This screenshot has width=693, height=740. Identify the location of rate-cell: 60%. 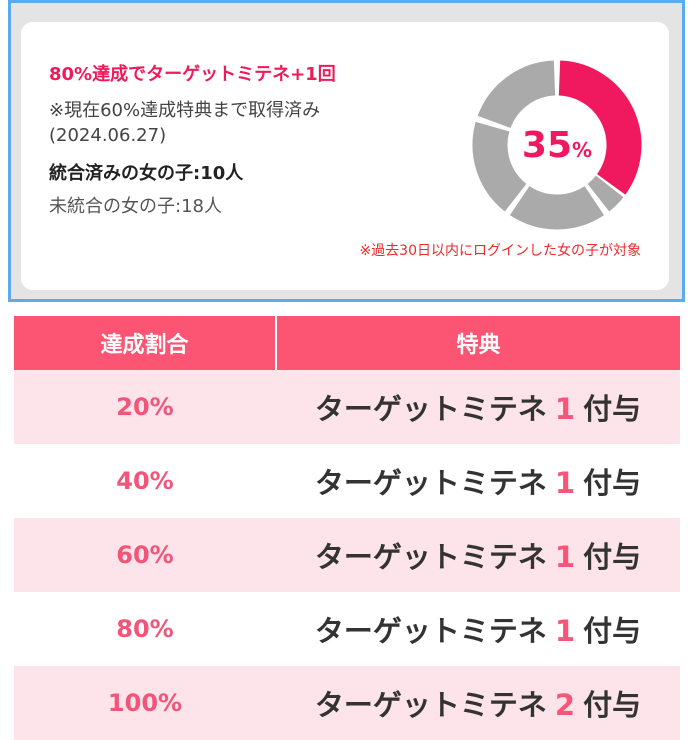
(145, 555).